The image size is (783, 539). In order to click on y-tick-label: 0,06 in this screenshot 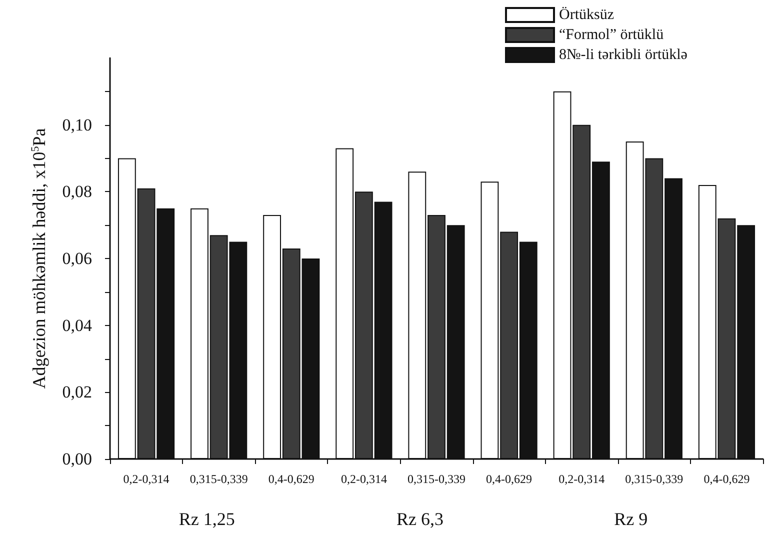, I will do `click(77, 258)`.